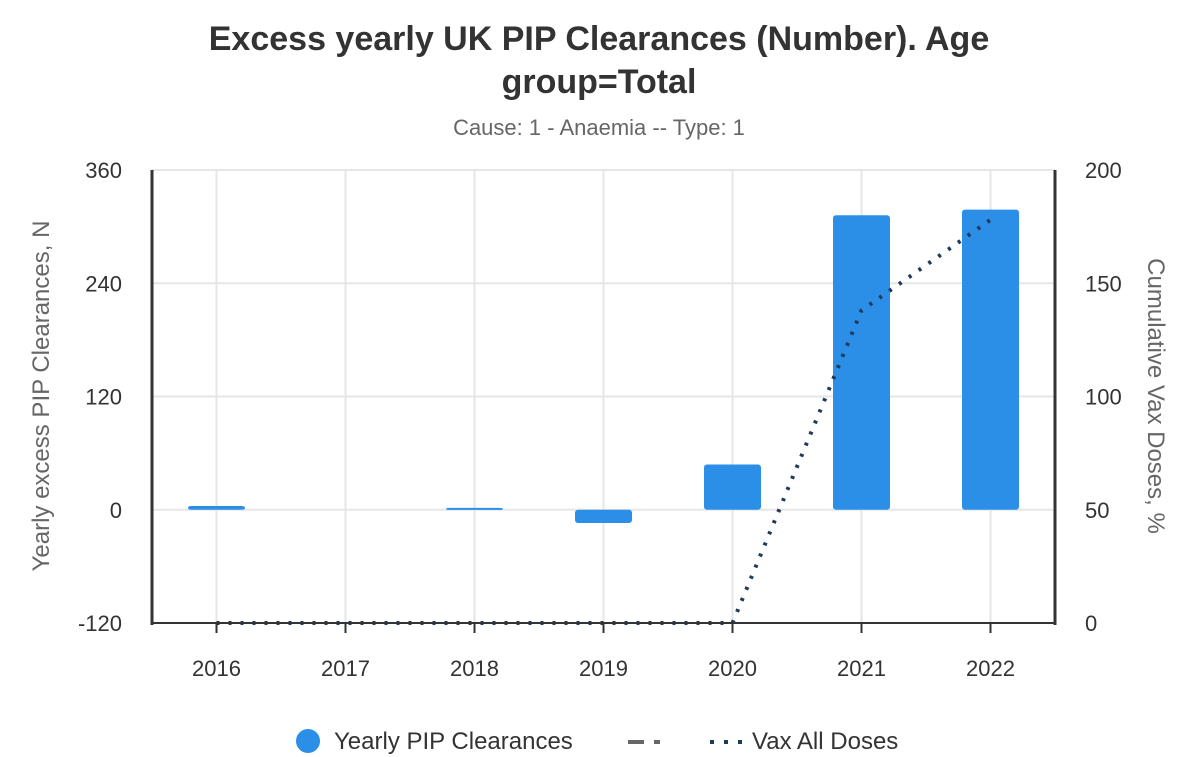  Describe the element at coordinates (603, 516) in the screenshot. I see `bar-2019` at that location.